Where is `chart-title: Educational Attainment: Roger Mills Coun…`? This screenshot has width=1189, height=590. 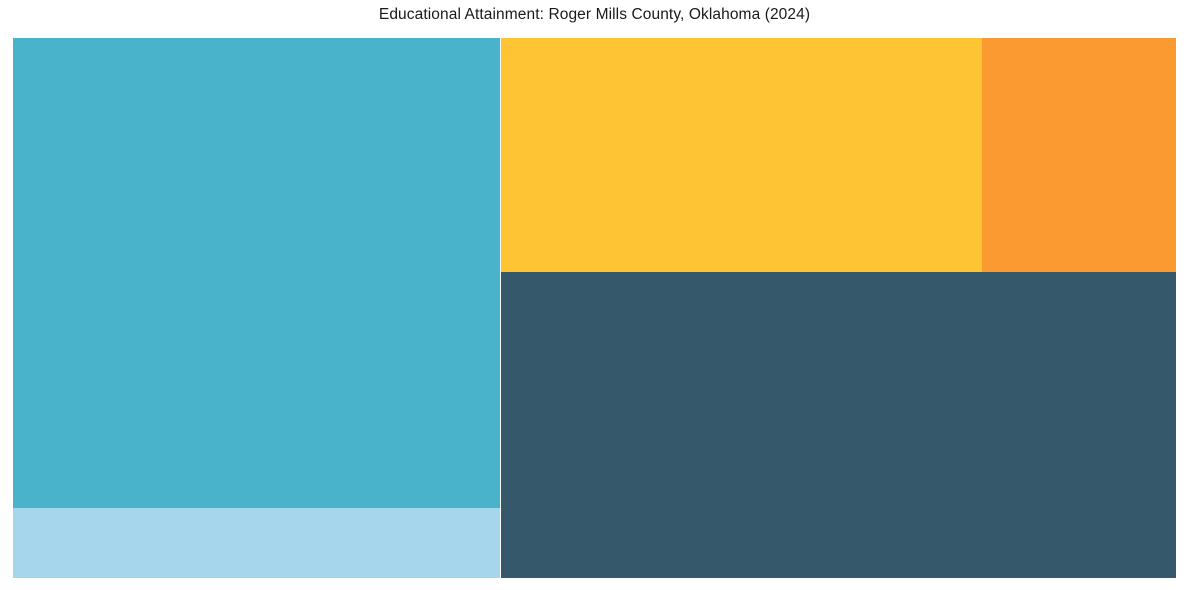 chart-title: Educational Attainment: Roger Mills Coun… is located at coordinates (594, 14).